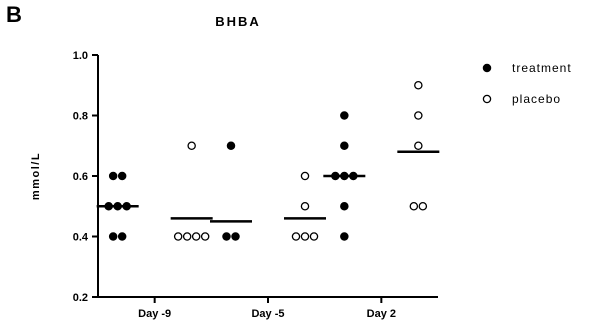 Image resolution: width=607 pixels, height=333 pixels. What do you see at coordinates (80, 117) in the screenshot?
I see `y-tick-label: 0.8` at bounding box center [80, 117].